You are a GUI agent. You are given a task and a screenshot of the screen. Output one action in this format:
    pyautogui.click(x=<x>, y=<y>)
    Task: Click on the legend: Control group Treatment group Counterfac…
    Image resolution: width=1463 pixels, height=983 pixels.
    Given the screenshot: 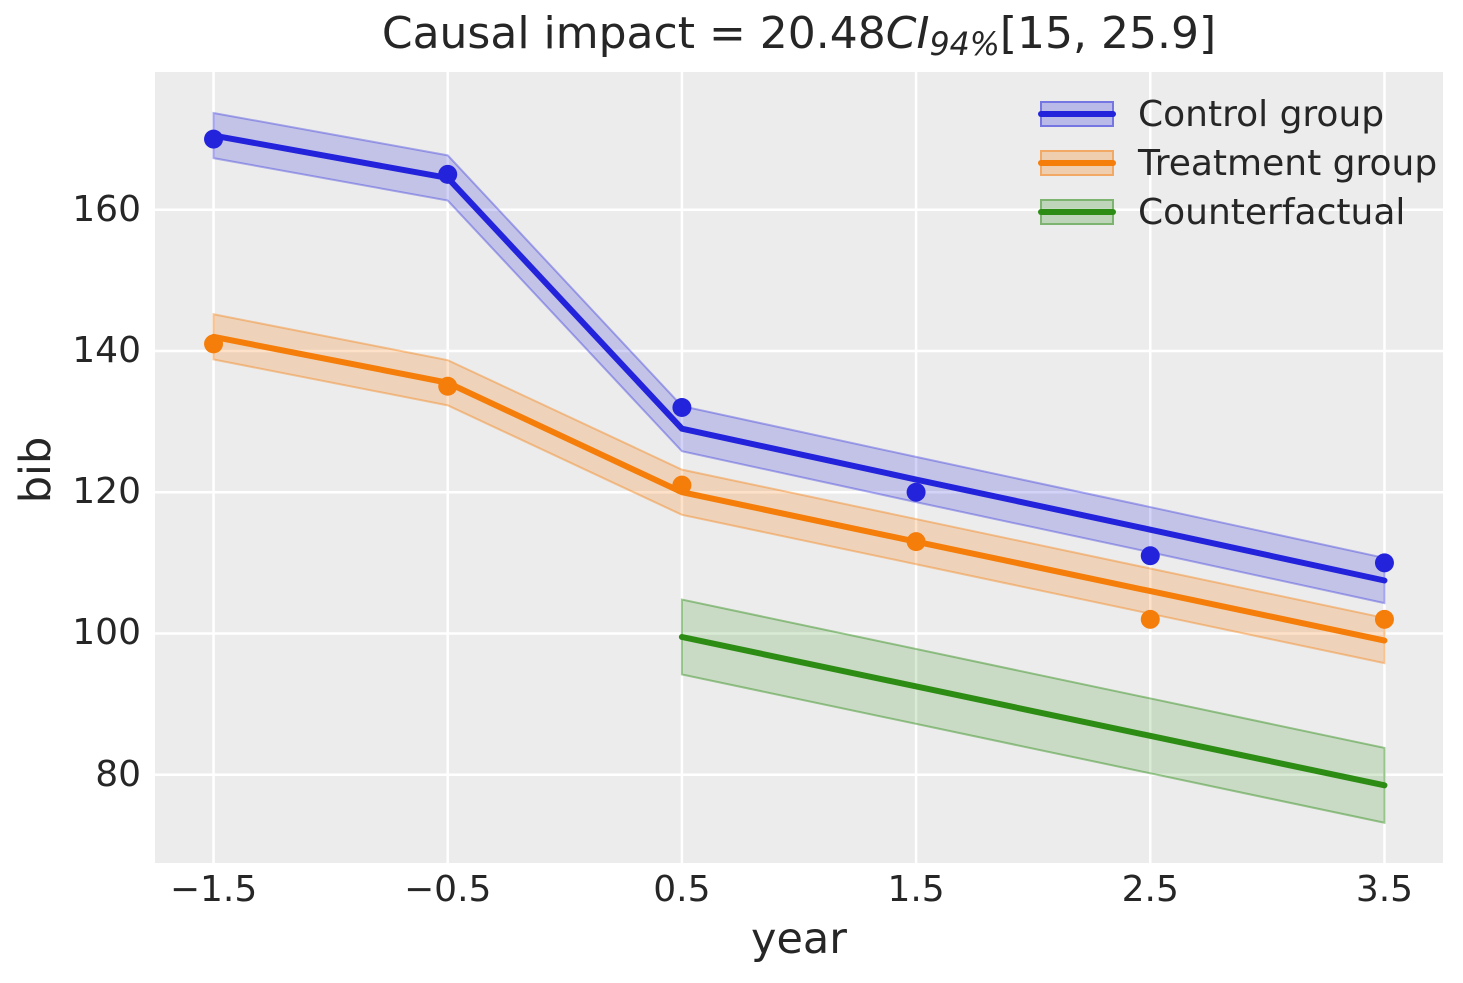 What is the action you would take?
    pyautogui.click(x=1238, y=163)
    